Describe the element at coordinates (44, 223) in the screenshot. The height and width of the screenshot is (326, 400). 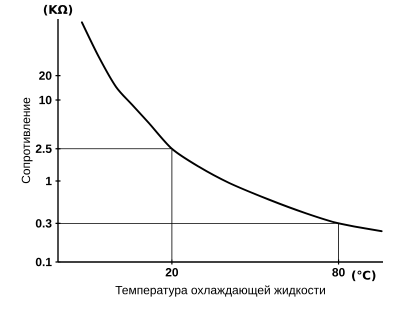
I see `y-tick-label: 0.3` at that location.